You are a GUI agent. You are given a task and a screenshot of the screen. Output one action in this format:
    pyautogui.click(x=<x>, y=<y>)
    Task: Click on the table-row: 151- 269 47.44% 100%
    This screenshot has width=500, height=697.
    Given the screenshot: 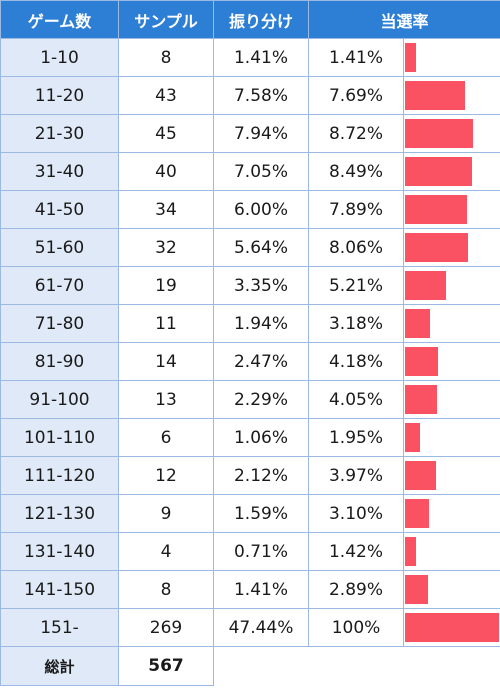 What is the action you would take?
    pyautogui.click(x=250, y=627)
    